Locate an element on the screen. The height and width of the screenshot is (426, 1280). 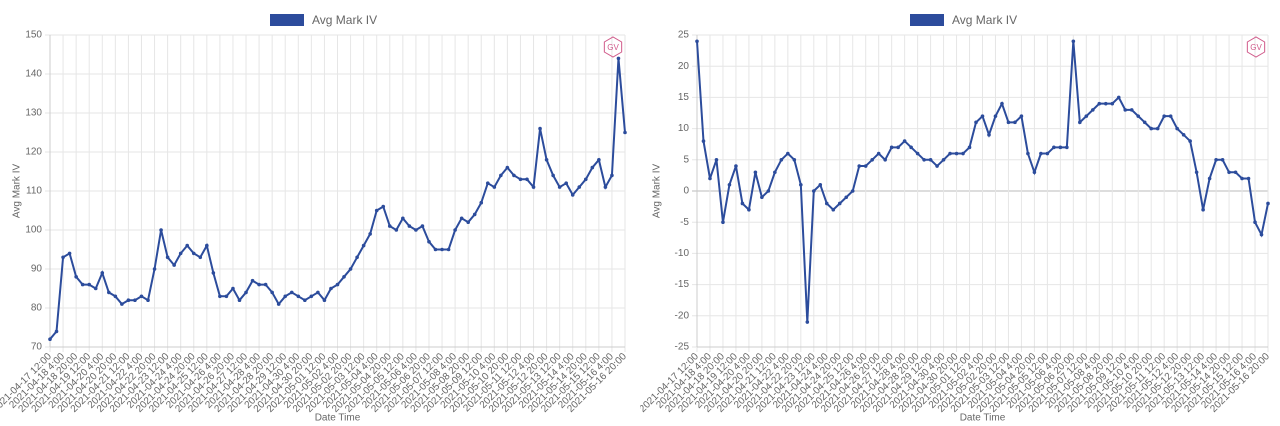
y-tick-label: -10 is located at coordinates (682, 253).